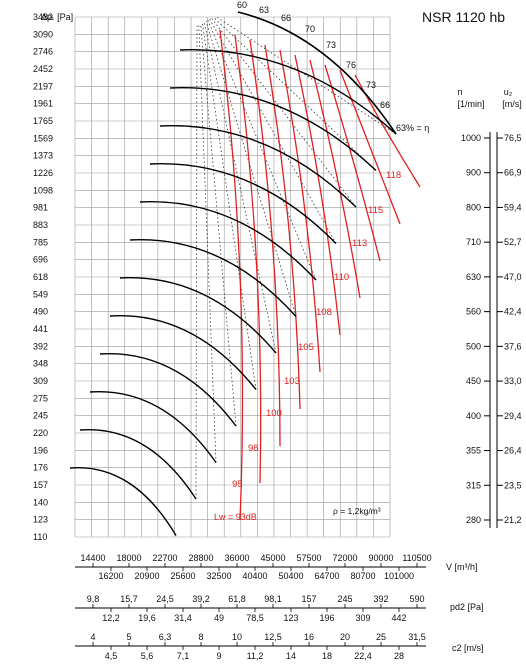  I want to click on y-tick-label: 2197, so click(43, 86).